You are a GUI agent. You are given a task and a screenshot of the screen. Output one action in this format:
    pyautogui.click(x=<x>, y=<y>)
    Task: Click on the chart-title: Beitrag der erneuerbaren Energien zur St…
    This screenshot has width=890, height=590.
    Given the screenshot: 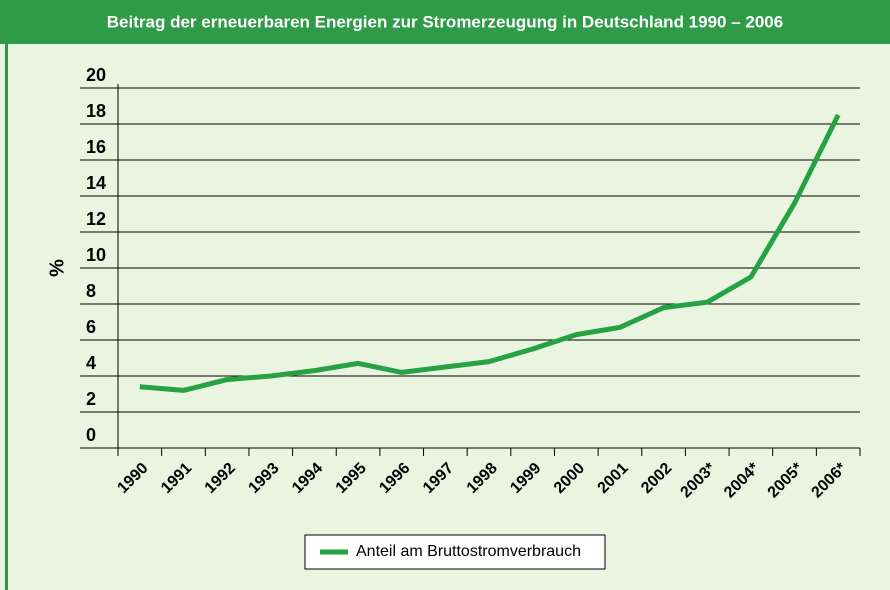 What is the action you would take?
    pyautogui.click(x=445, y=21)
    